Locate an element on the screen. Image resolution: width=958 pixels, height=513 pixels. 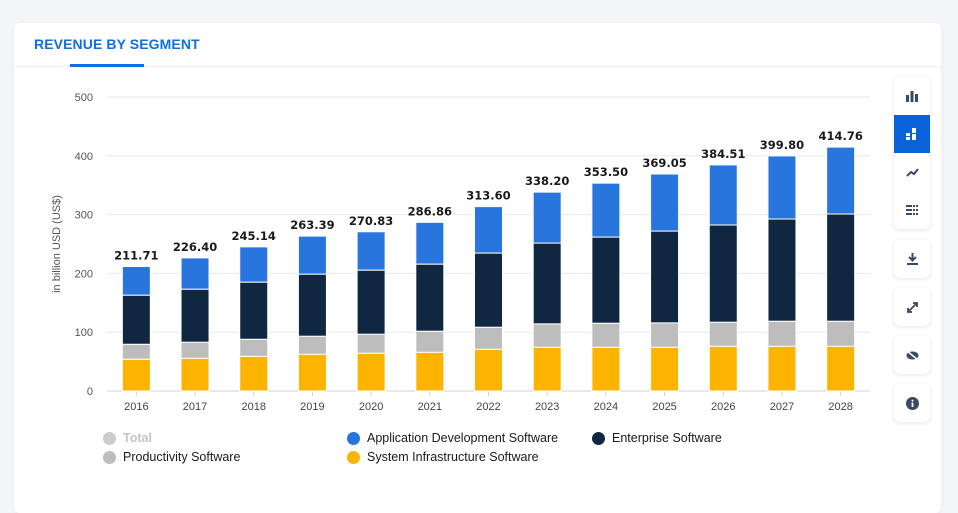
info-icon is located at coordinates (912, 403).